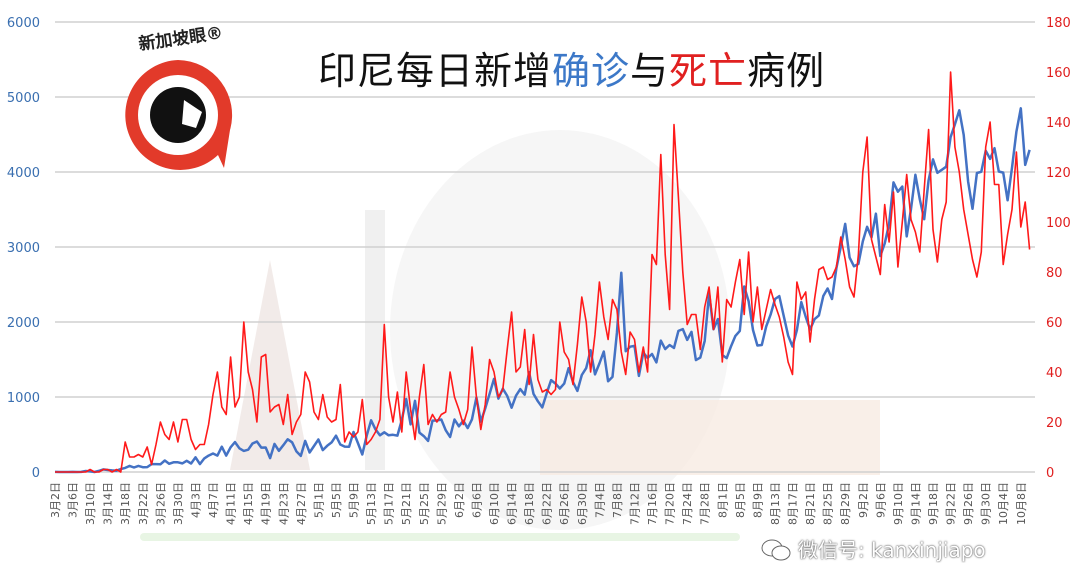 Image resolution: width=1080 pixels, height=563 pixels. Describe the element at coordinates (582, 503) in the screenshot. I see `x-tick-label: 6月30日` at that location.